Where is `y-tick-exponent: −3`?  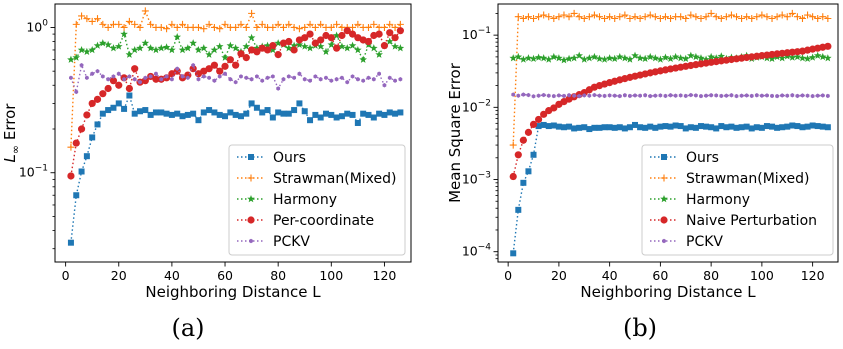
y-tick-exponent: −3 is located at coordinates (484, 176).